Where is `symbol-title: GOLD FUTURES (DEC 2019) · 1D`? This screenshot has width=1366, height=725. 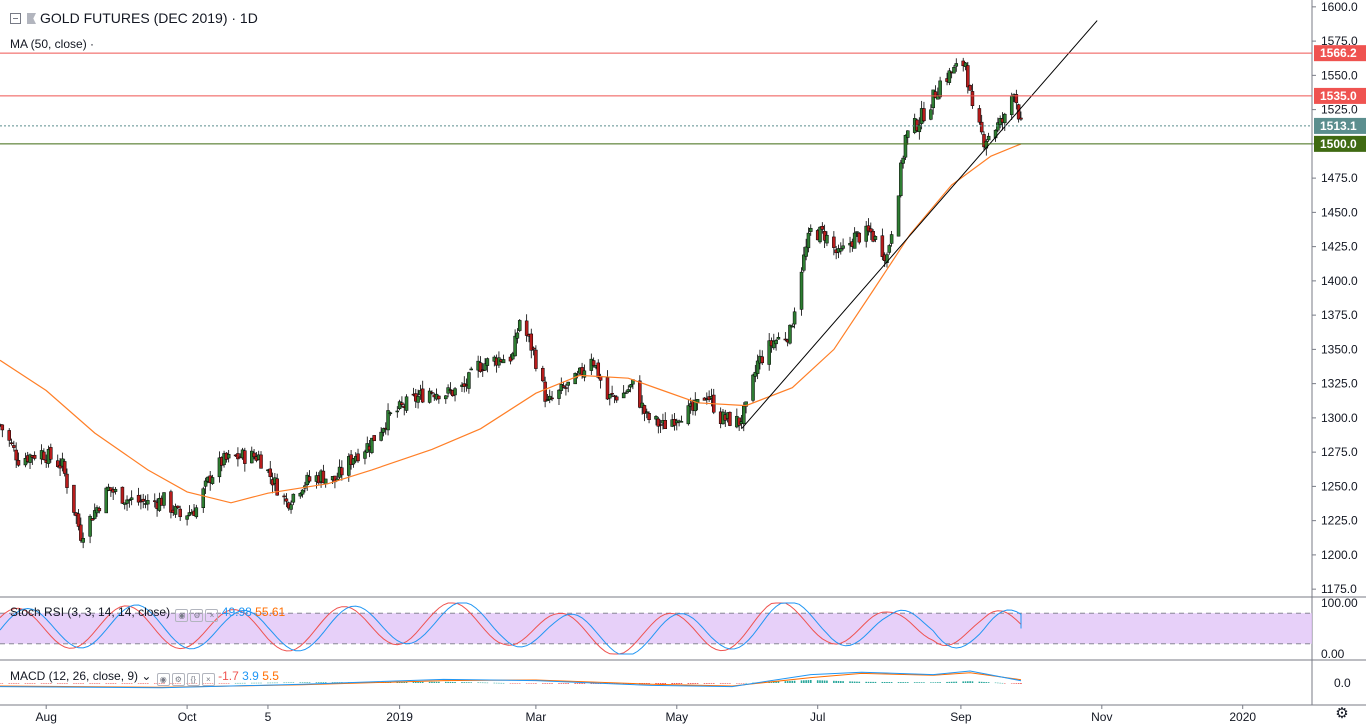 symbol-title: GOLD FUTURES (DEC 2019) · 1D is located at coordinates (149, 18).